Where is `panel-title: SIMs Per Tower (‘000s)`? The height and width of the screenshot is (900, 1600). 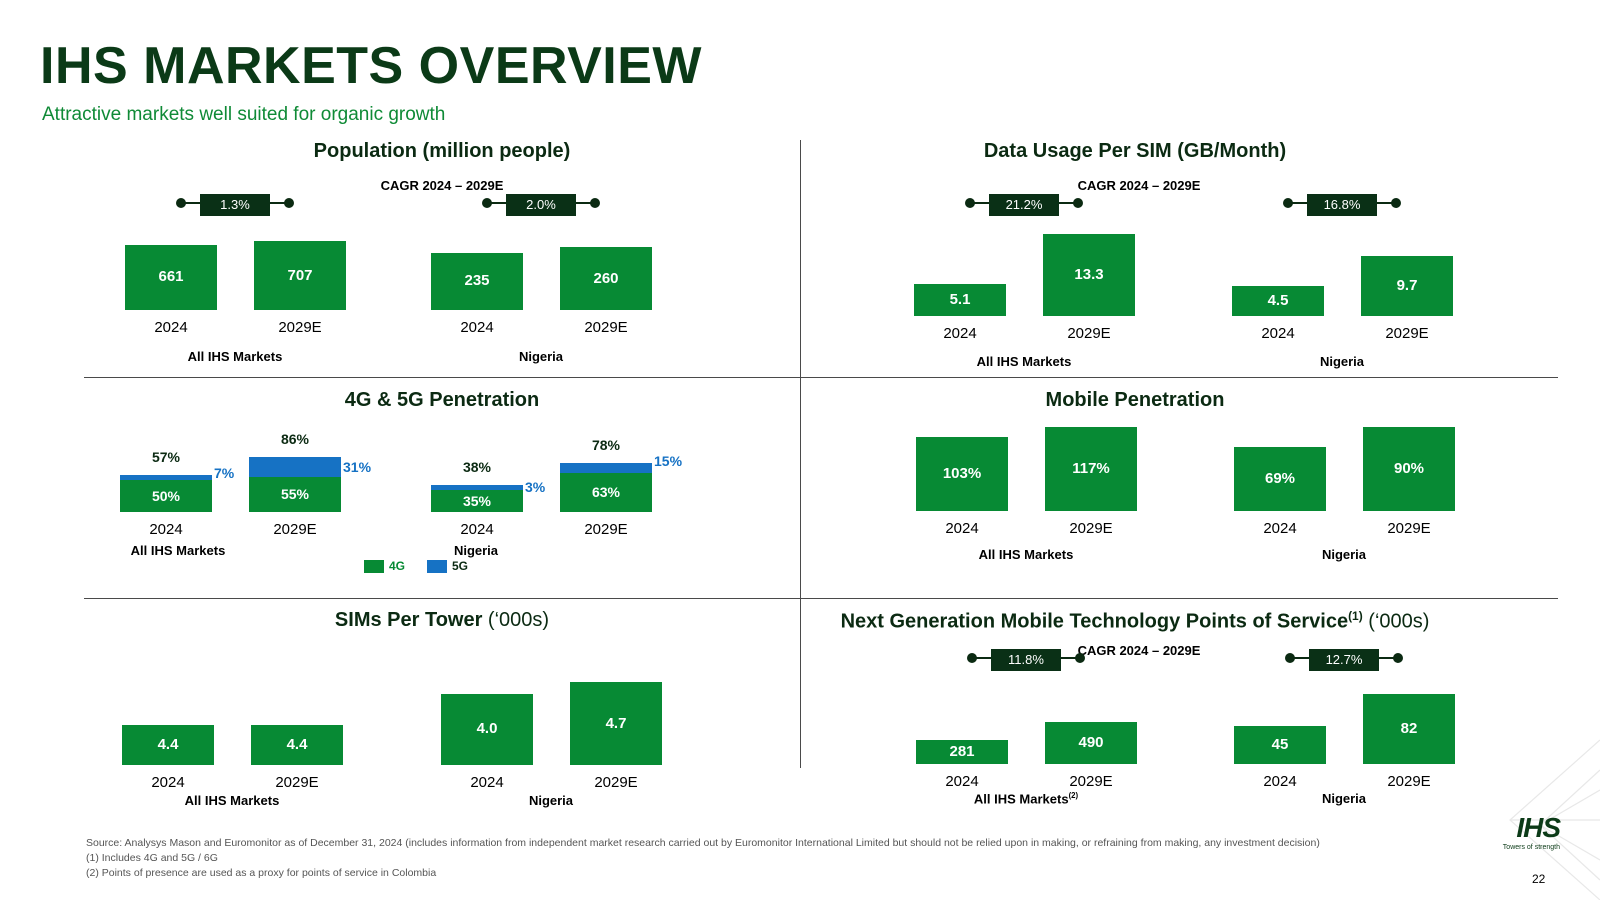 panel-title: SIMs Per Tower (‘000s) is located at coordinates (442, 620).